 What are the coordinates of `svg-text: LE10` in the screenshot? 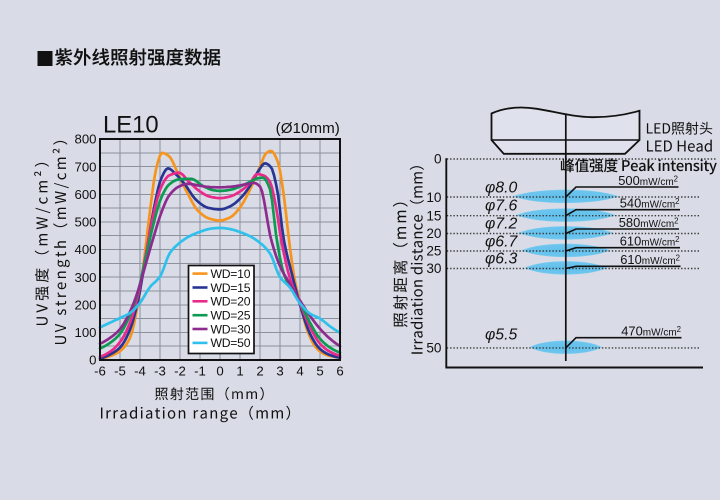 It's located at (131, 125).